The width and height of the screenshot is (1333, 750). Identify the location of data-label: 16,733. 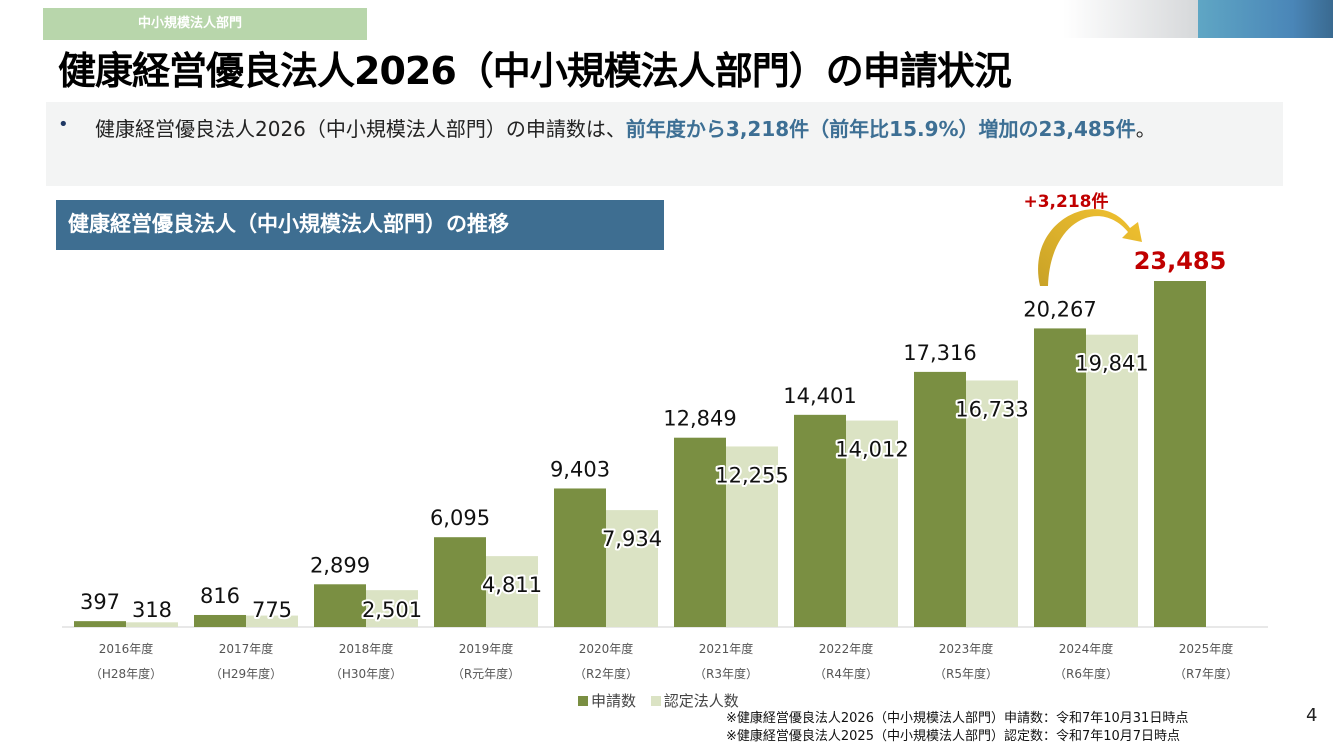
(991, 409).